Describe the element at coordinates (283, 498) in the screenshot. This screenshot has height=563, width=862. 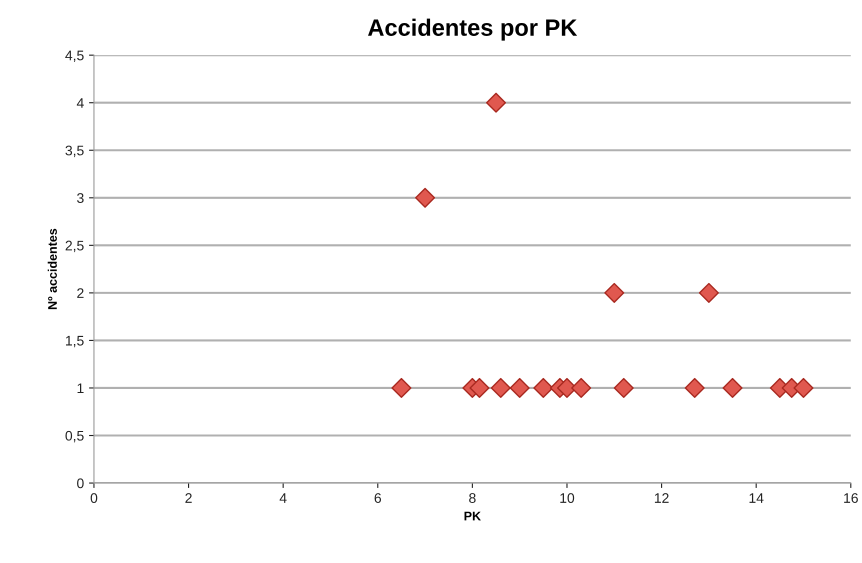
I see `x-tick-label: 4` at that location.